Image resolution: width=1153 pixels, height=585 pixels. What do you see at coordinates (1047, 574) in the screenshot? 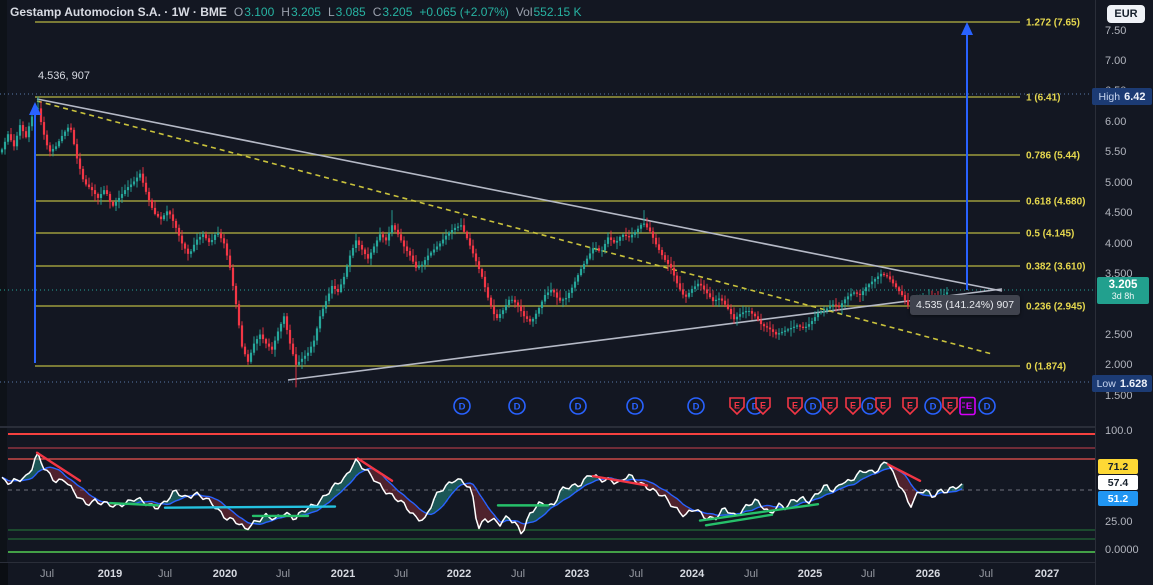
I see `time-axis-label: 2027` at bounding box center [1047, 574].